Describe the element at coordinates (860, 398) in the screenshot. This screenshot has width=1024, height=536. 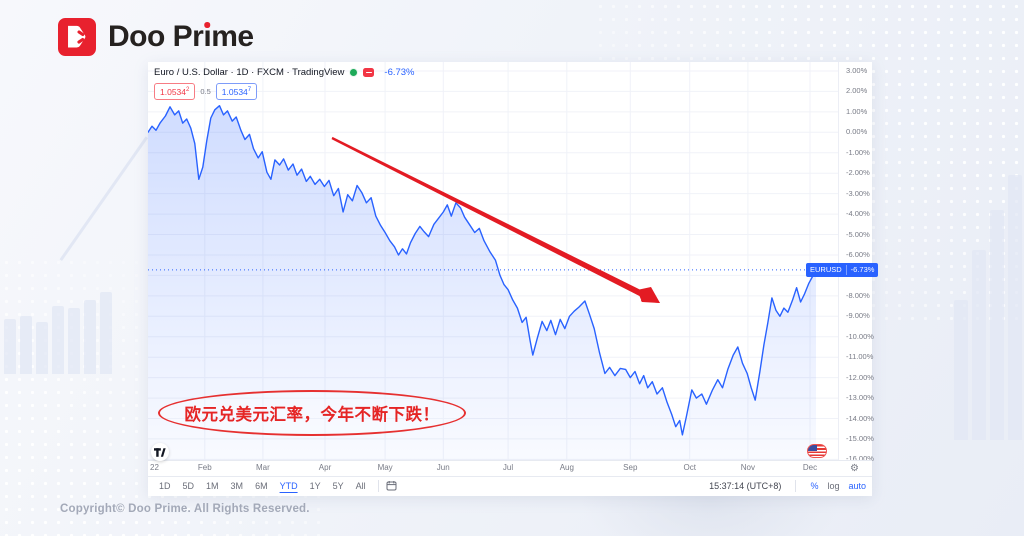
I see `y-axis-label: -13.00%` at that location.